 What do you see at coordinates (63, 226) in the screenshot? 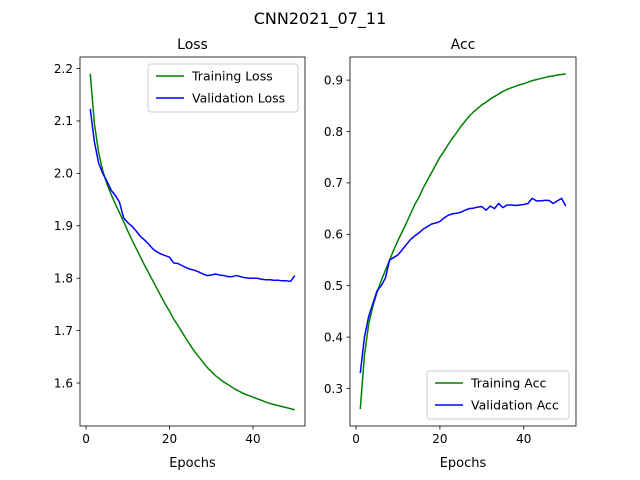
I see `y-tick-label: 1.9` at bounding box center [63, 226].